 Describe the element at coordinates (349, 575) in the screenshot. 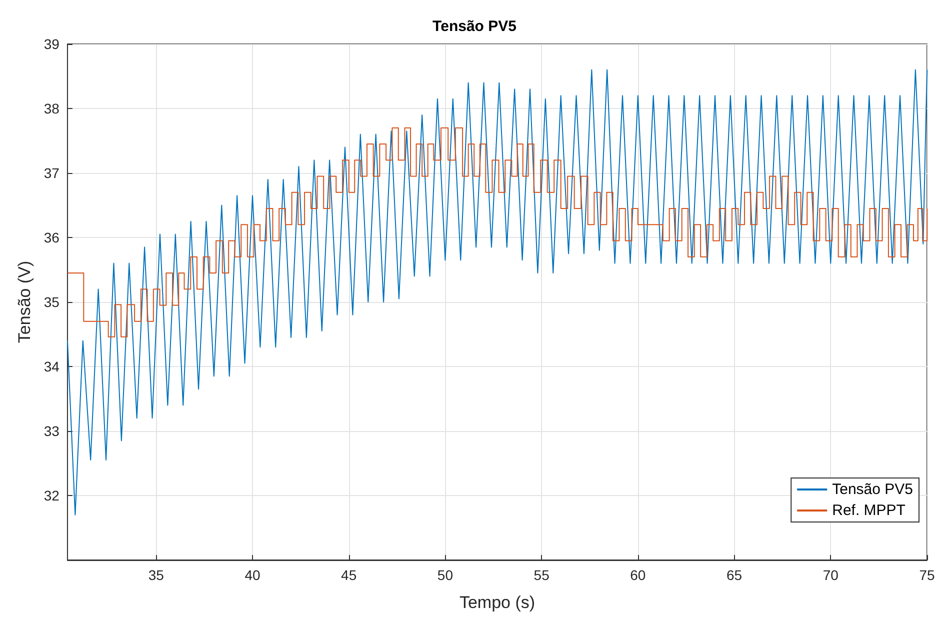

I see `x-tick-label: 45` at that location.